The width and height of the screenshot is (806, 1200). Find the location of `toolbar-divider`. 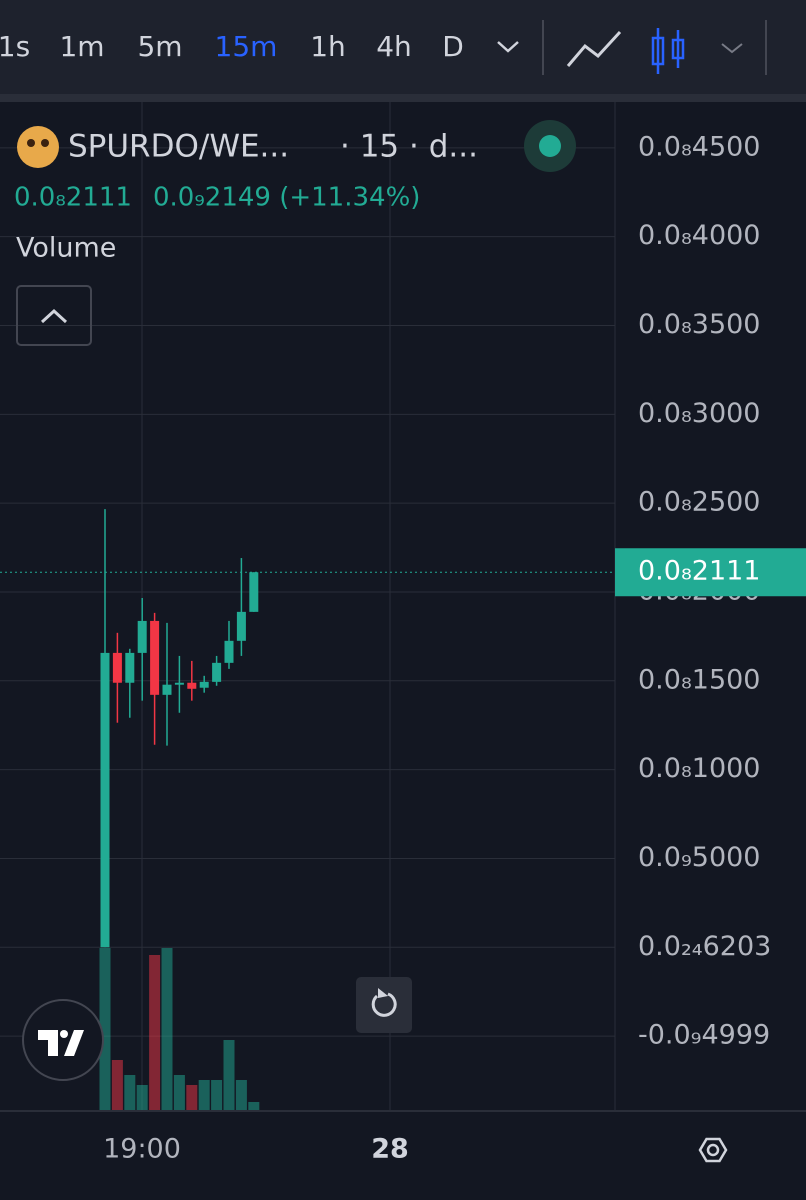

toolbar-divider is located at coordinates (403, 98).